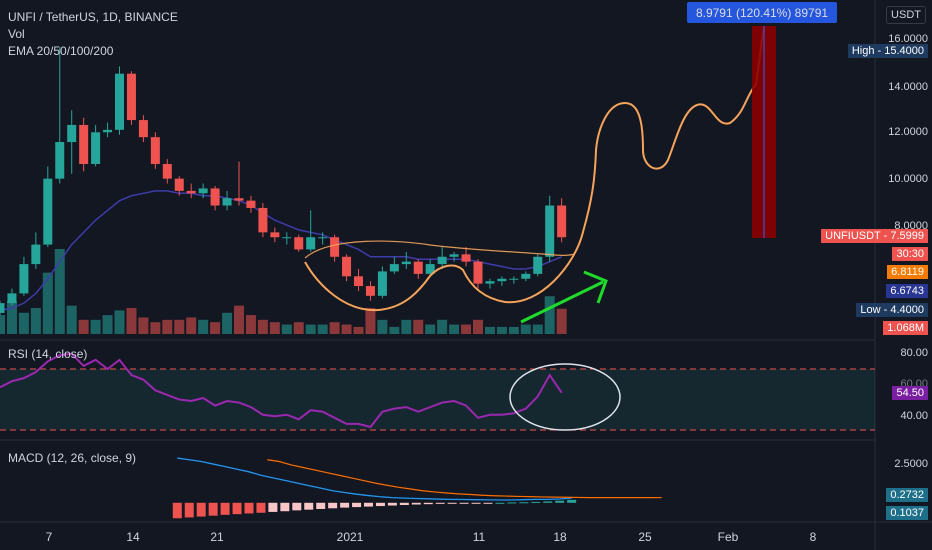  I want to click on currency-selector: USDT, so click(906, 15).